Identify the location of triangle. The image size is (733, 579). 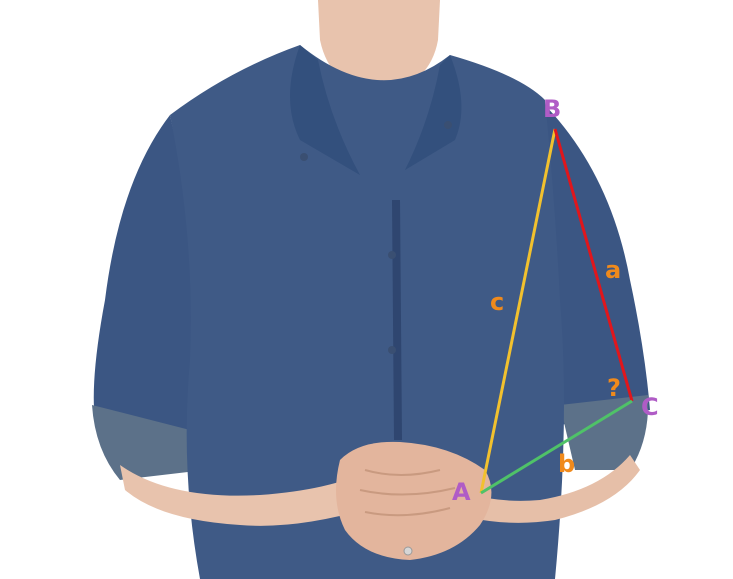
(556, 311).